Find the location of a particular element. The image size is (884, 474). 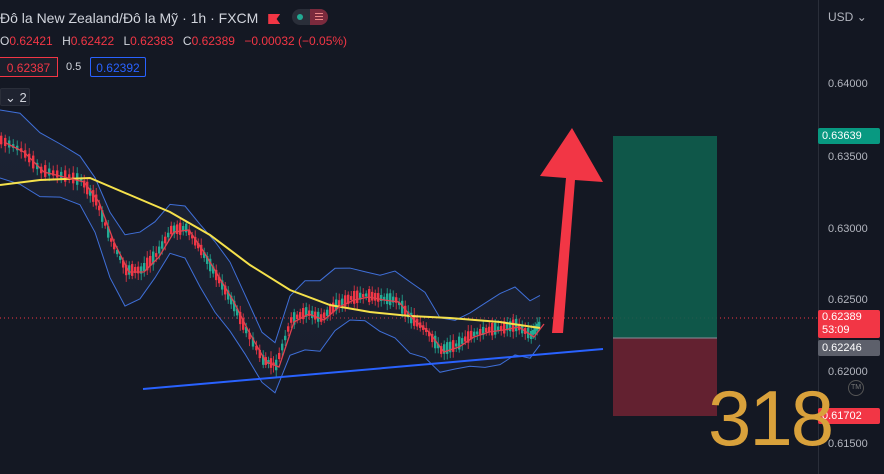

indicator-collapse-button: ⌄ 2 is located at coordinates (15, 97).